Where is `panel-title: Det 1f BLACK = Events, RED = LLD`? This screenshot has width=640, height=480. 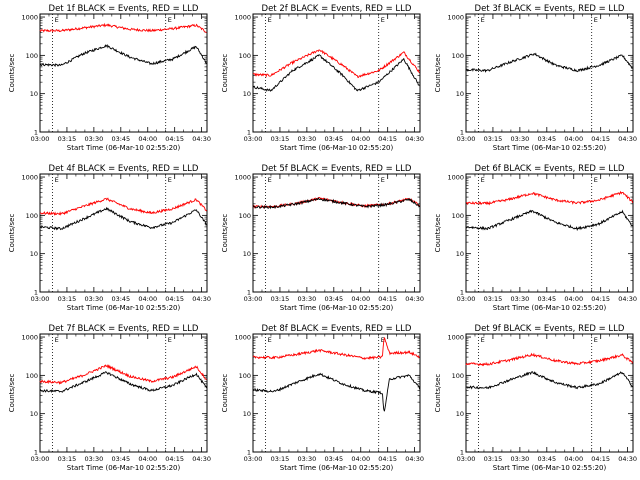
panel-title: Det 1f BLACK = Events, RED = LLD is located at coordinates (124, 9).